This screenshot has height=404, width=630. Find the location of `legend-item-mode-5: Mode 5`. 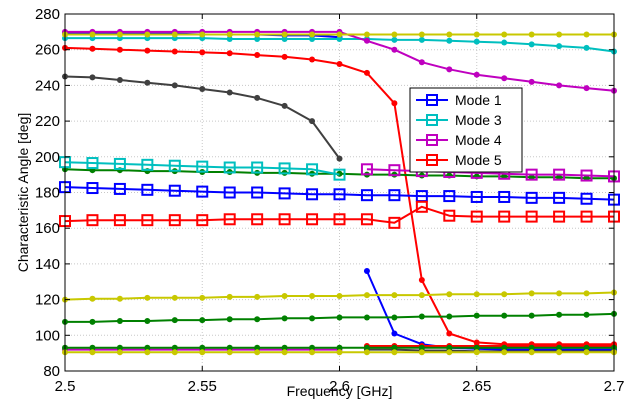

legend-item-mode-5: Mode 5 is located at coordinates (459, 160).